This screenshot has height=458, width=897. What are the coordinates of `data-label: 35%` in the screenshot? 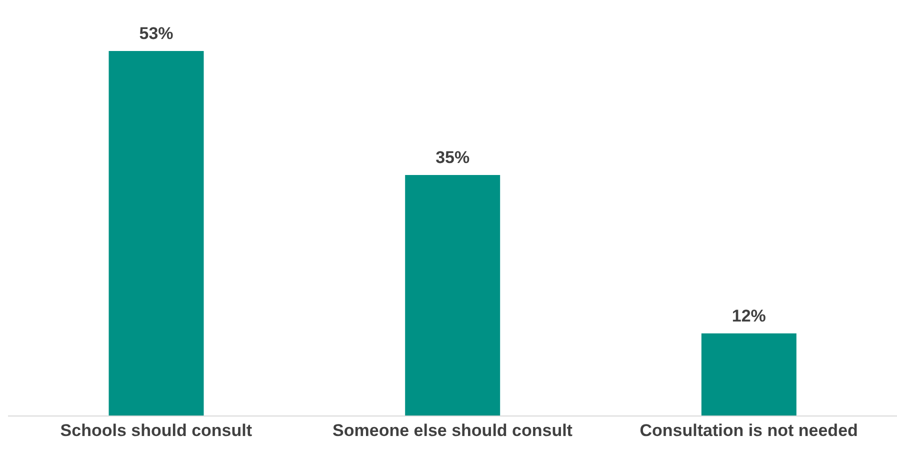 It's located at (453, 157).